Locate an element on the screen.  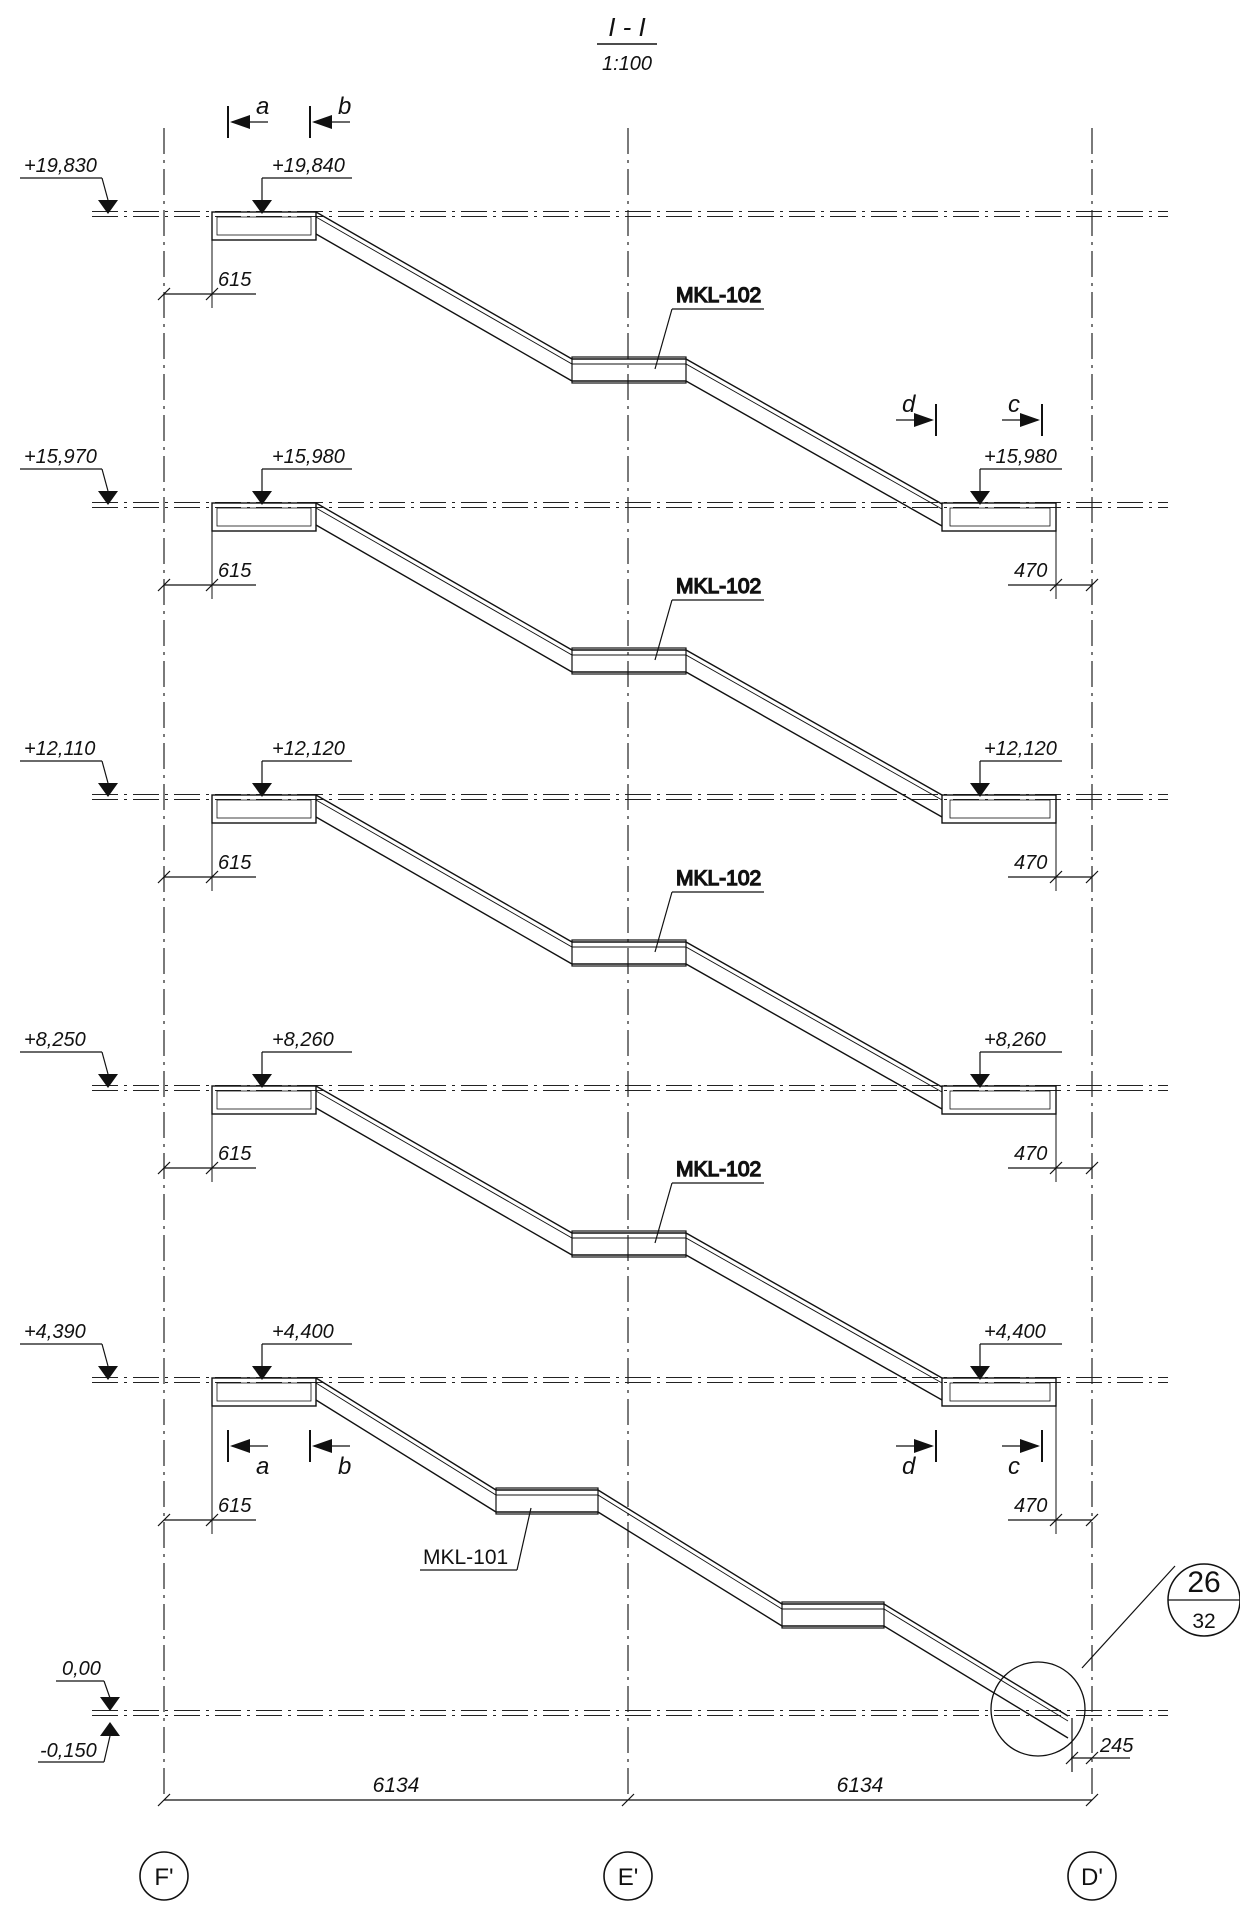
cut-top-c: c is located at coordinates (1022, 413).